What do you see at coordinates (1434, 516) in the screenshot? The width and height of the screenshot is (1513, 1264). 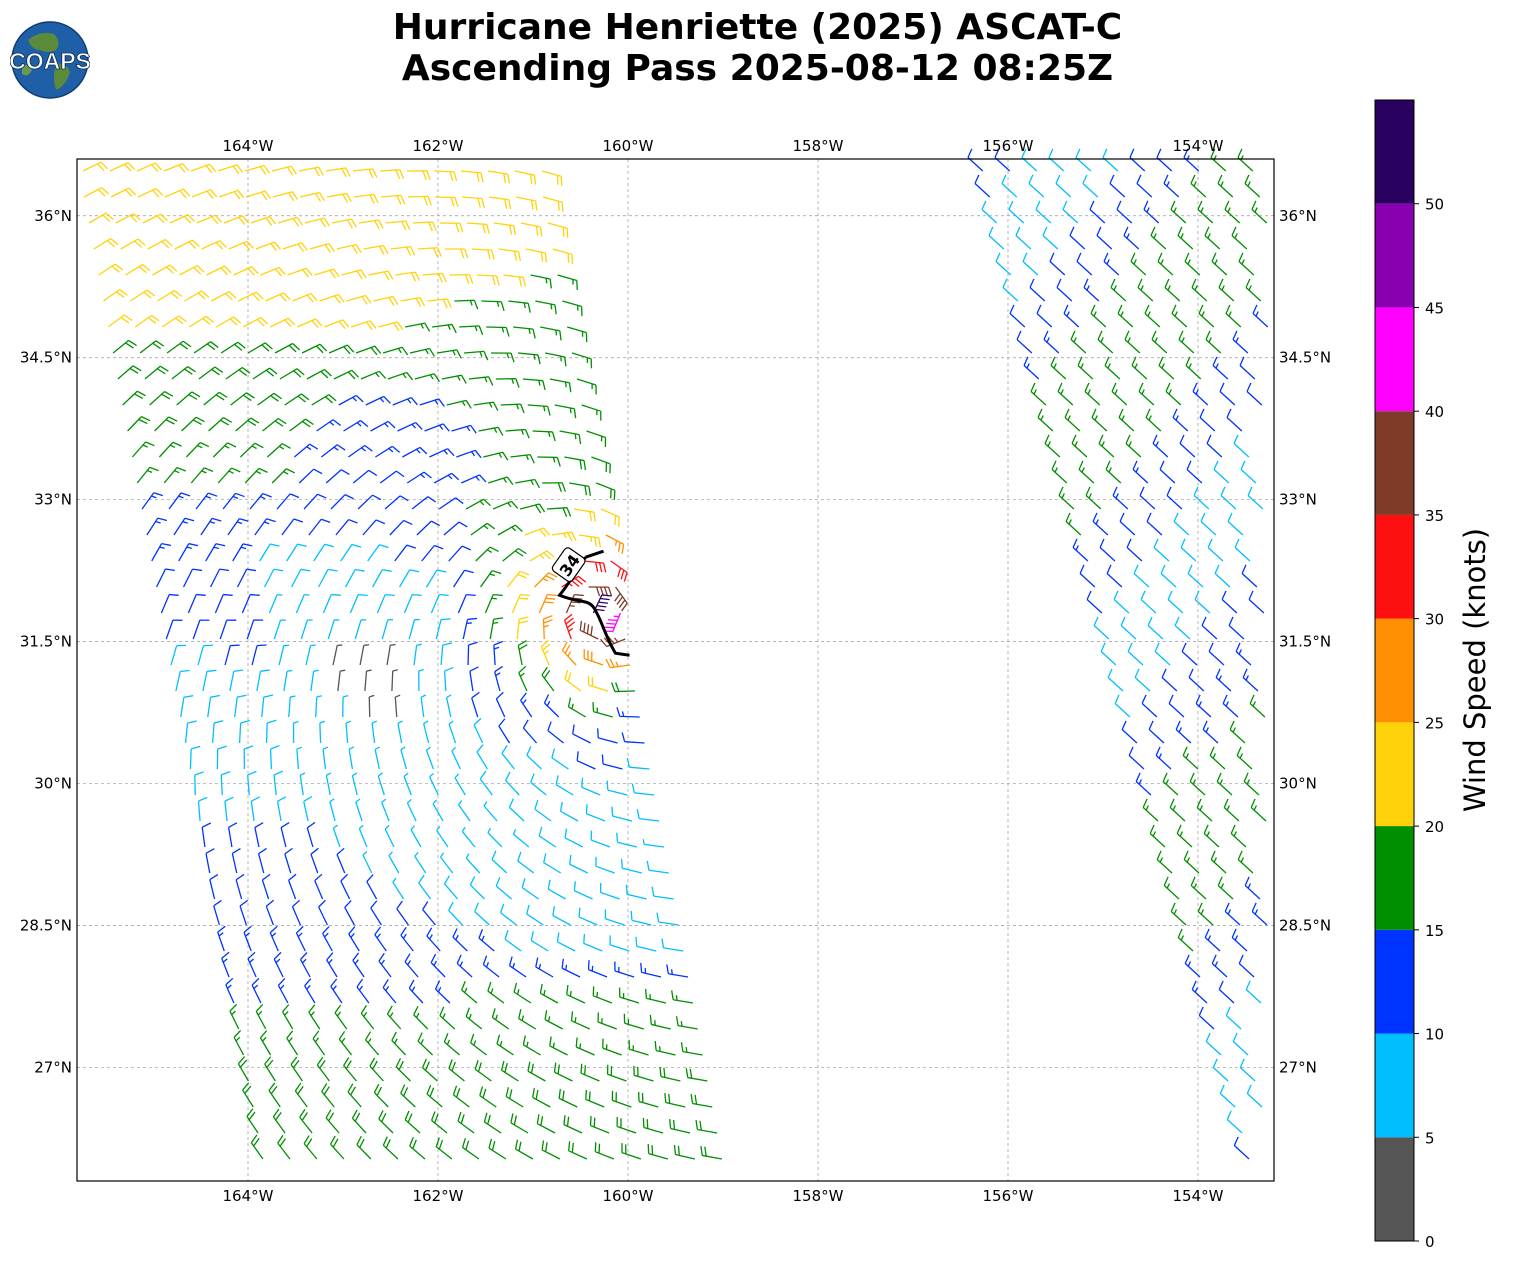 I see `colorbar-tick-label: 35` at bounding box center [1434, 516].